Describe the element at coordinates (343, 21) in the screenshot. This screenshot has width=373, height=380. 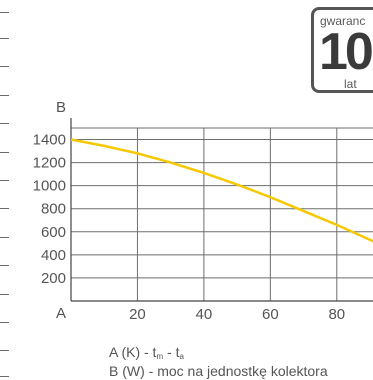
I see `badge-top-text: gwaranc` at that location.